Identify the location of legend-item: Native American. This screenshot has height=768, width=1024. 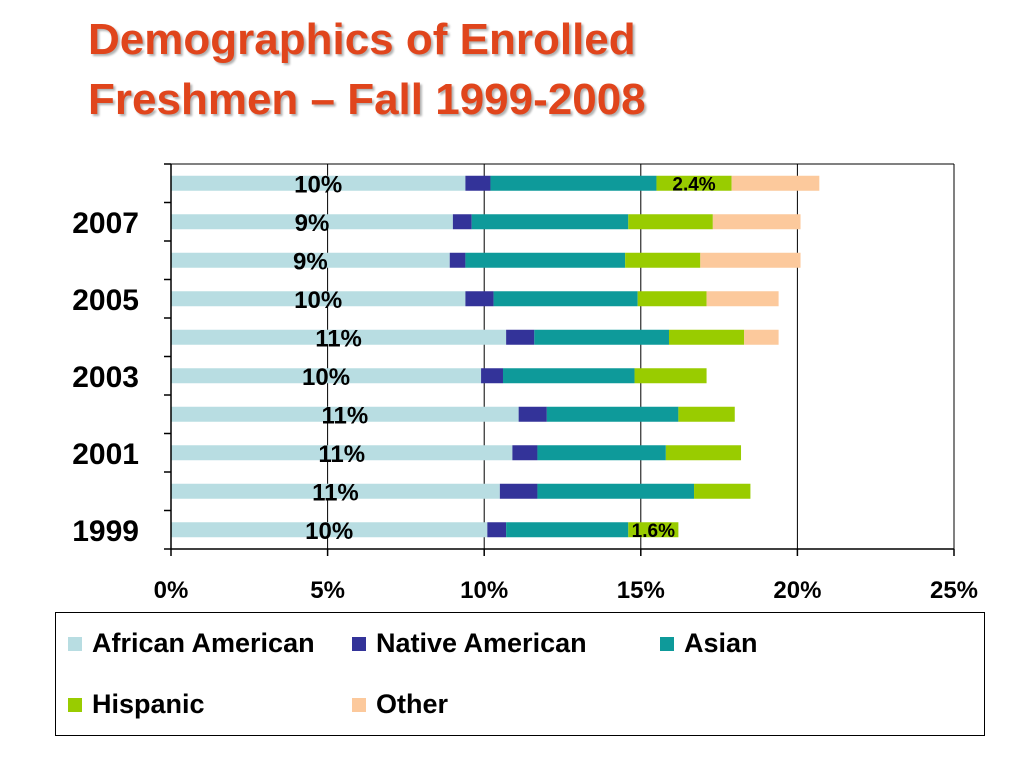
(469, 643).